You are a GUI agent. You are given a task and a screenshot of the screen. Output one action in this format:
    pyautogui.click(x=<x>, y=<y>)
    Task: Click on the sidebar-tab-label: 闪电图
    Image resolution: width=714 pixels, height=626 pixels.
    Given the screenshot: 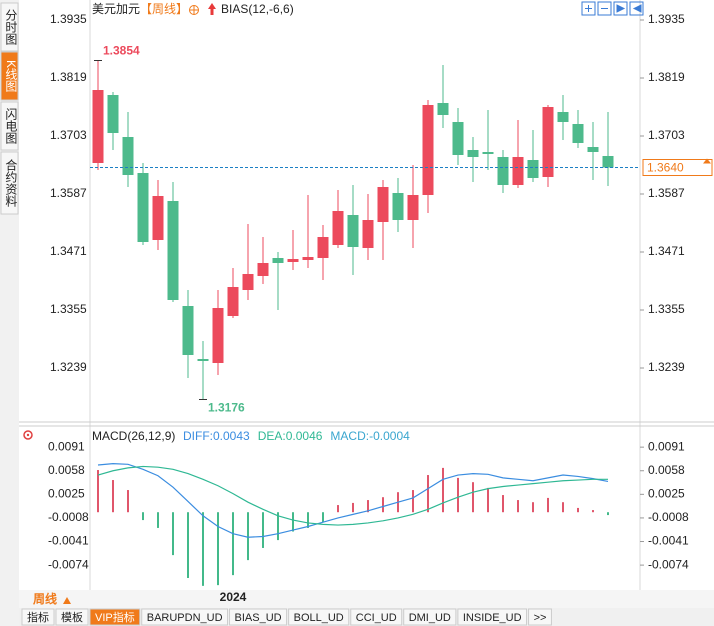 What is the action you would take?
    pyautogui.click(x=11, y=126)
    